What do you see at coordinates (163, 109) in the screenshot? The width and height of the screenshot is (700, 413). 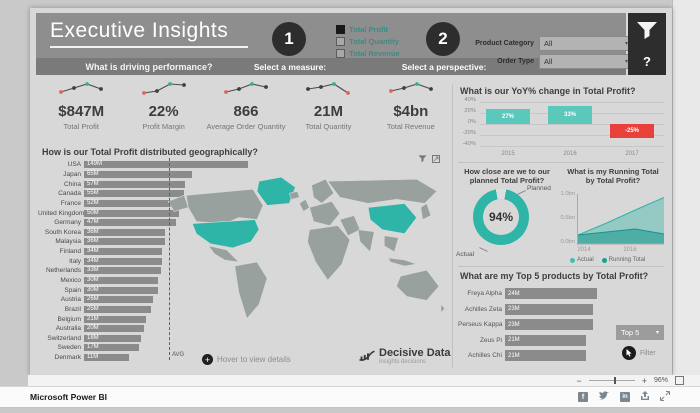 I see `kpi-card: 22% Profit Margin` at bounding box center [163, 109].